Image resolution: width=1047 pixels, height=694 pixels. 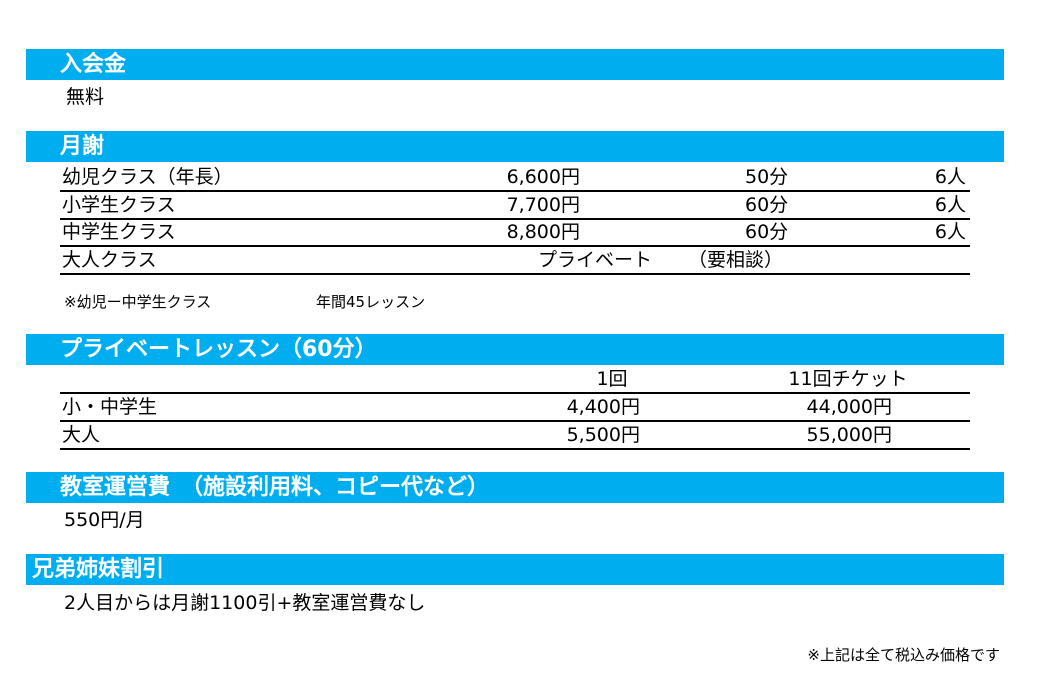 I want to click on table-row: 幼児クラス（年長） 6,600円 50分 6人, so click(x=515, y=178).